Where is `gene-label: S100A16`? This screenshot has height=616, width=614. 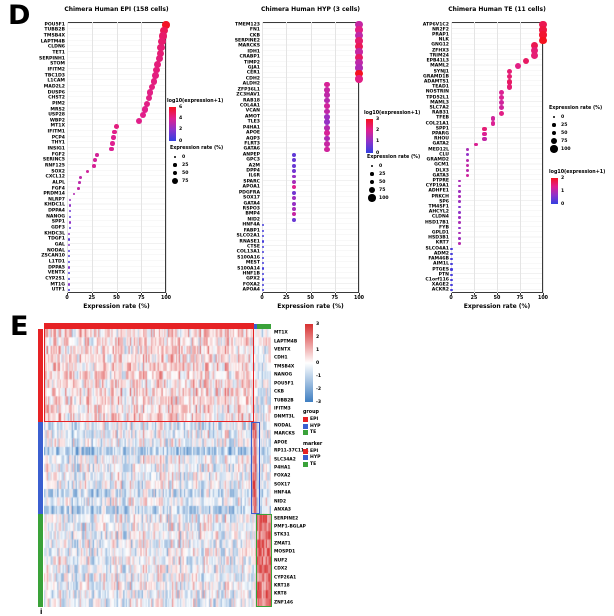
gene-label: S100A16 is located at coordinates (248, 258).